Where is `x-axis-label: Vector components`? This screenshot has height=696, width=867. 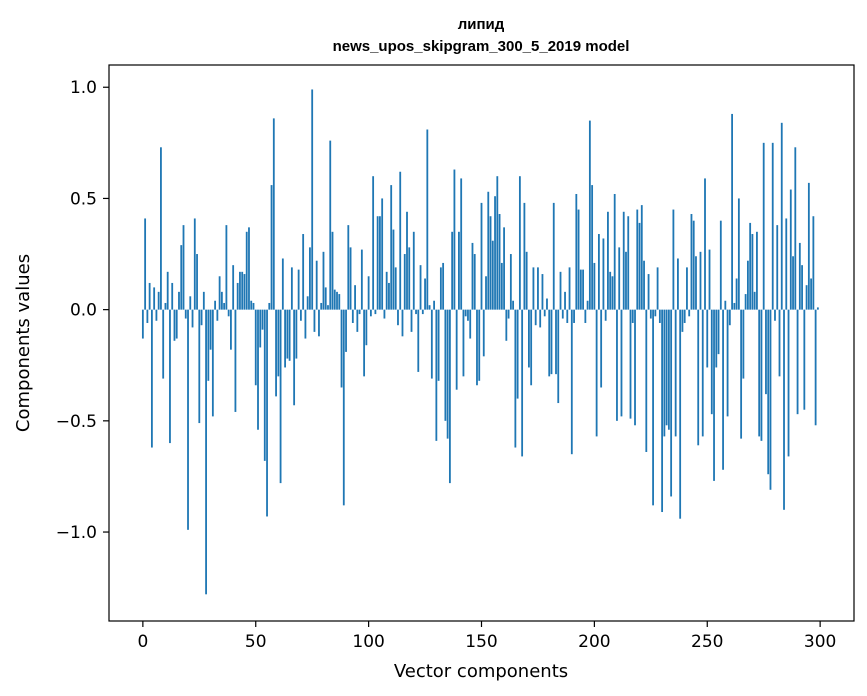 x-axis-label: Vector components is located at coordinates (481, 671).